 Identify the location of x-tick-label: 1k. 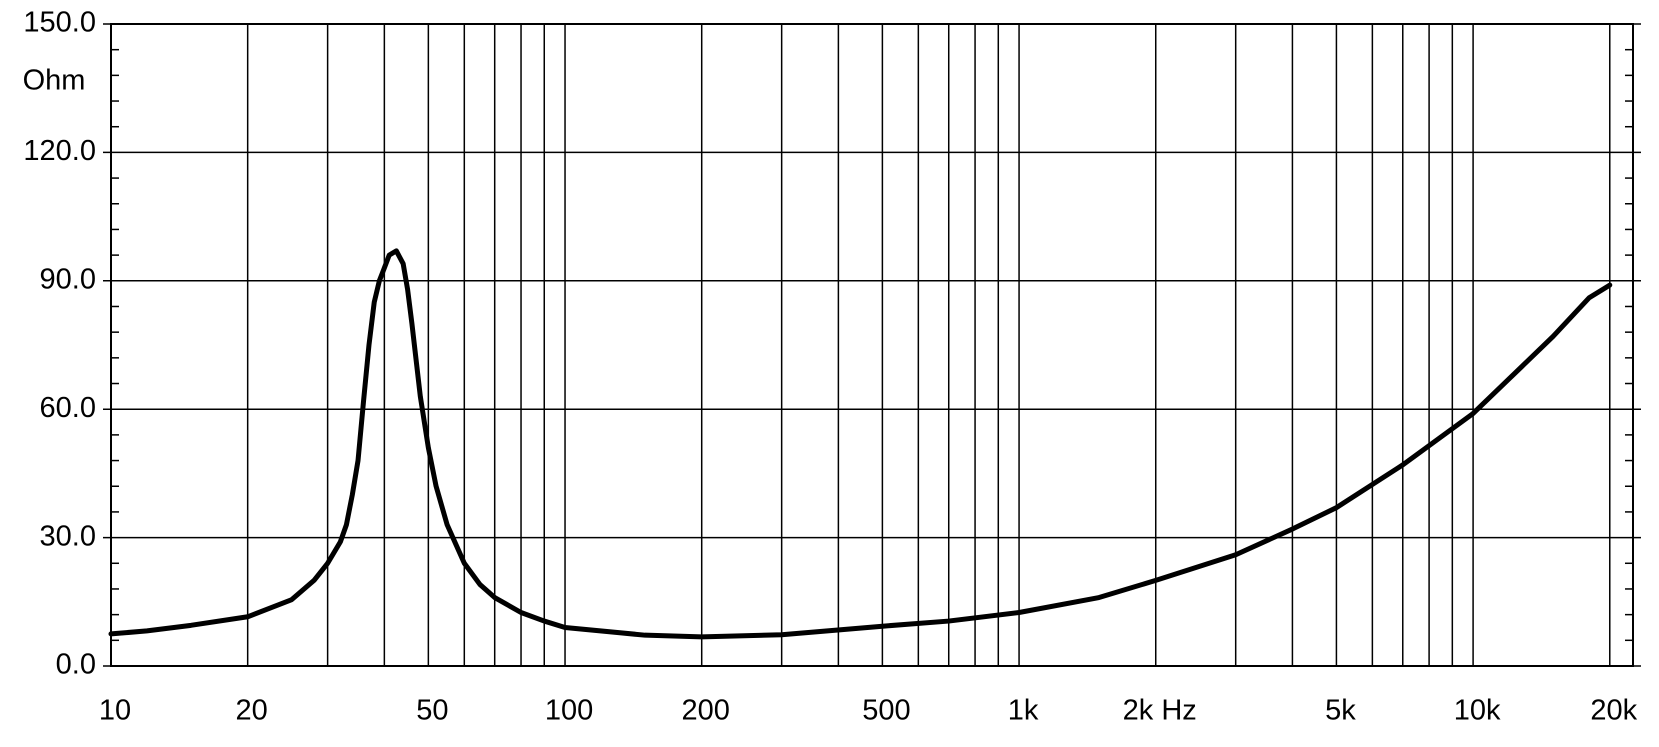
(1023, 711).